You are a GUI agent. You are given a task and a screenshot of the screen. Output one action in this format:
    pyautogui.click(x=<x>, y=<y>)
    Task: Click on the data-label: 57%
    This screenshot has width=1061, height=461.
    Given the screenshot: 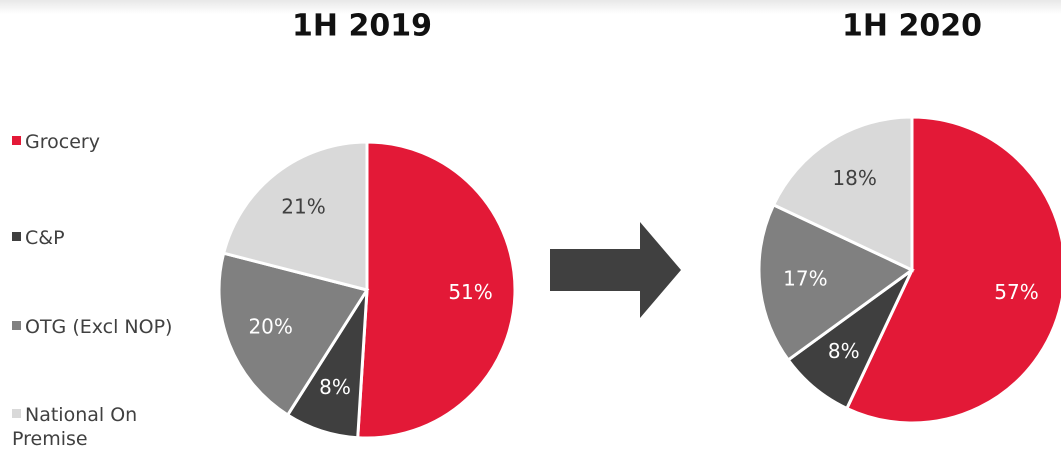 What is the action you would take?
    pyautogui.click(x=1016, y=292)
    